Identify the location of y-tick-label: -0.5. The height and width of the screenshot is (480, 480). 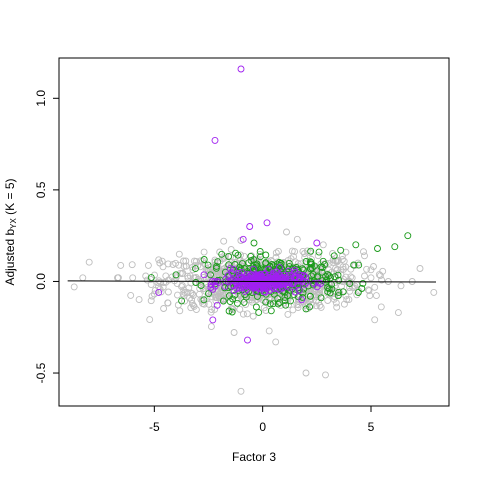
(41, 372).